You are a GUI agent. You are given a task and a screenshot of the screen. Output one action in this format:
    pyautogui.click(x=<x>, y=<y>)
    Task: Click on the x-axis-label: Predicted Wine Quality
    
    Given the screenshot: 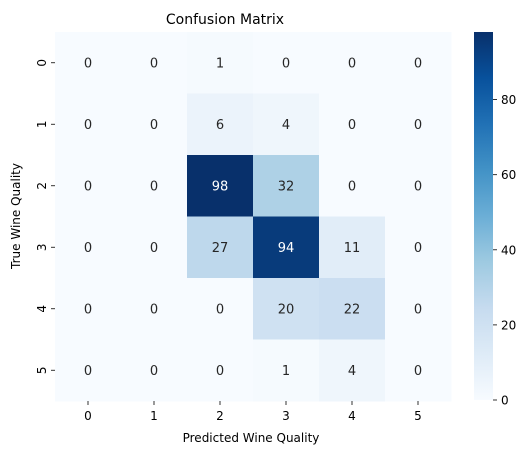 What is the action you would take?
    pyautogui.click(x=251, y=438)
    